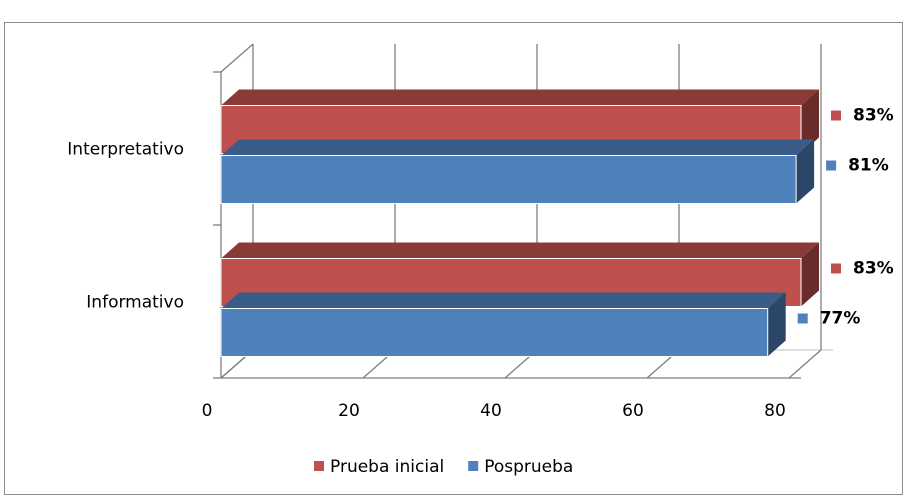 The image size is (908, 502). Describe the element at coordinates (491, 411) in the screenshot. I see `x-tick-label: 40` at that location.